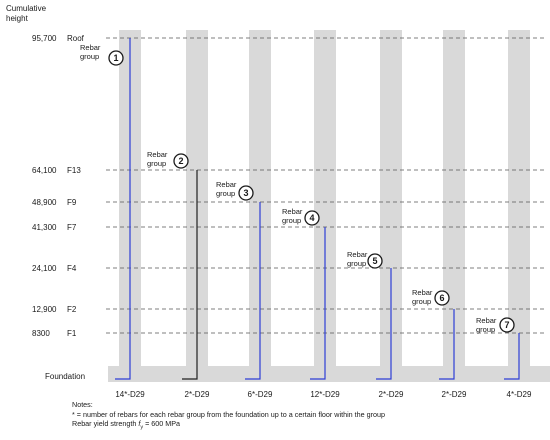 The width and height of the screenshot is (550, 440). Describe the element at coordinates (422, 292) in the screenshot. I see `group-label-6-line1: Rebar` at that location.